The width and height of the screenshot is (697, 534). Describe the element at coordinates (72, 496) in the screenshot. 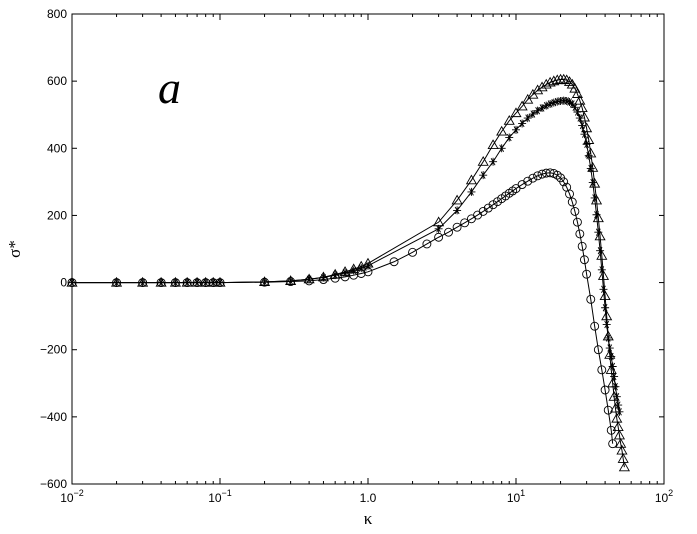

I see `x-tick-label: 10⁻²` at that location.